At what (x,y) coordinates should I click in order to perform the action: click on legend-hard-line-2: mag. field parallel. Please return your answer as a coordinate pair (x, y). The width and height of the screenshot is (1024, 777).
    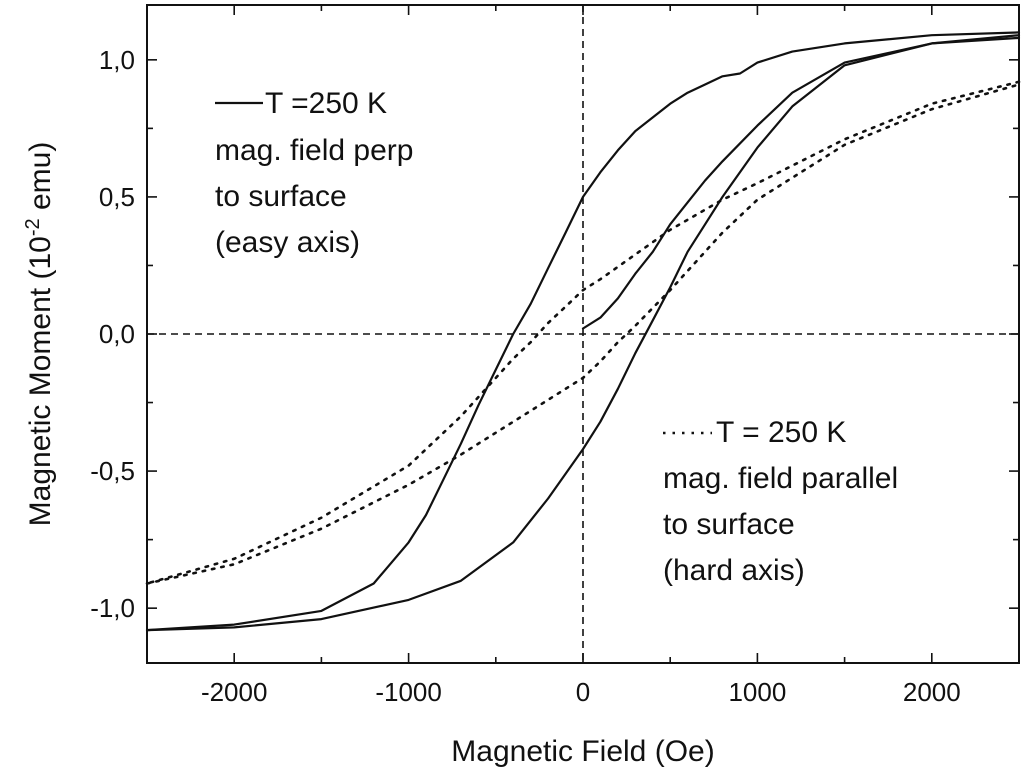
    Looking at the image, I should click on (780, 478).